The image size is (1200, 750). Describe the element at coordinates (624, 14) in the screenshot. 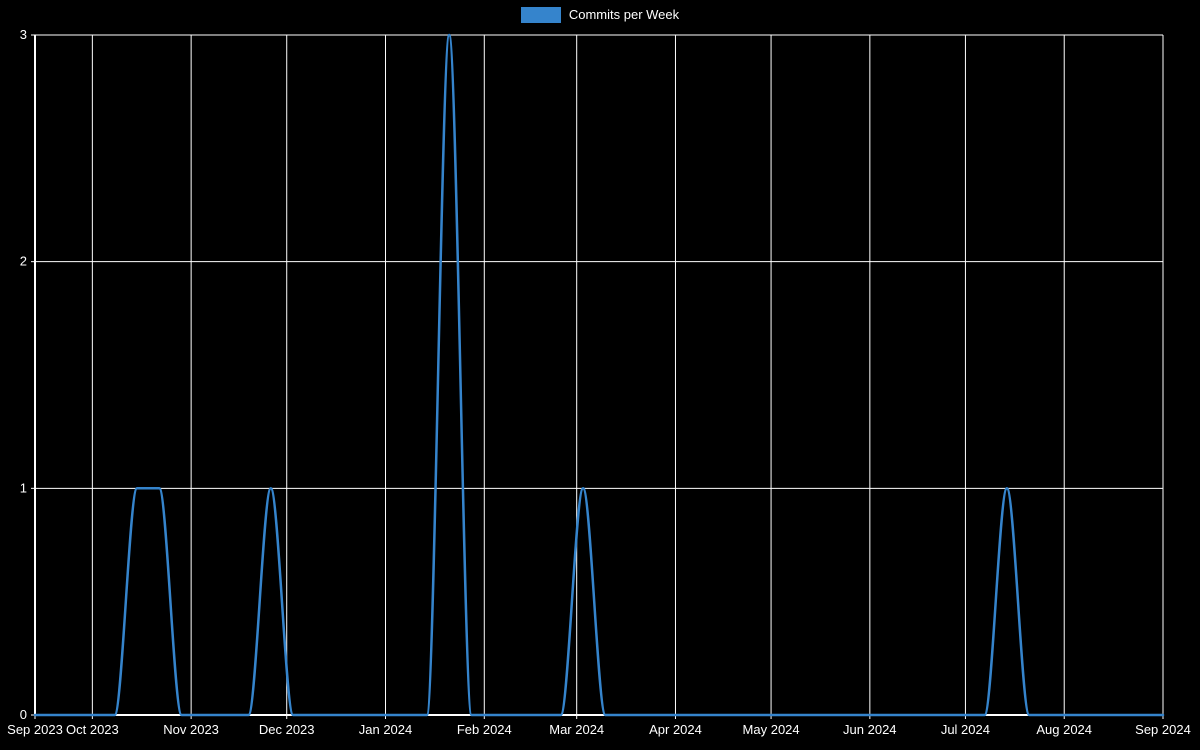

I see `legend-label-commits: Commits per Week` at that location.